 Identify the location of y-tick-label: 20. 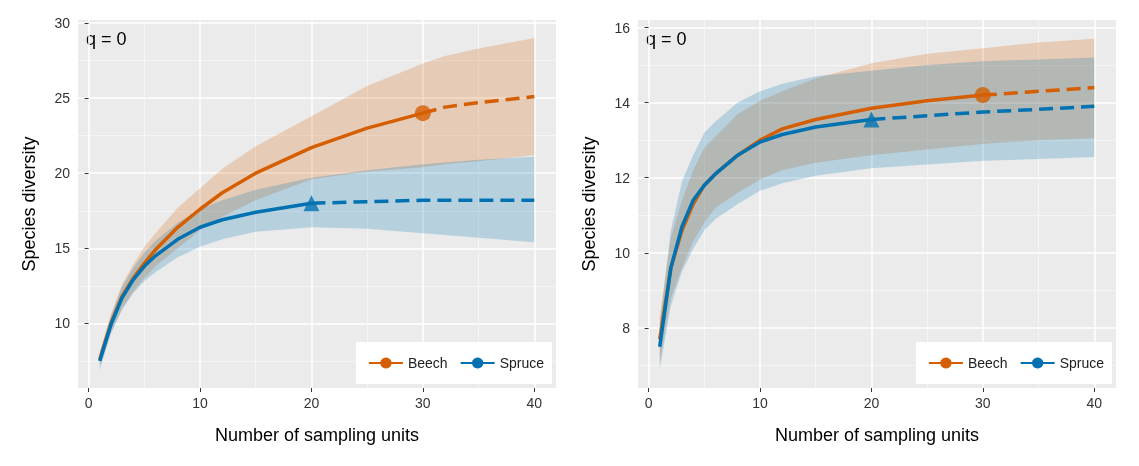
(62, 173).